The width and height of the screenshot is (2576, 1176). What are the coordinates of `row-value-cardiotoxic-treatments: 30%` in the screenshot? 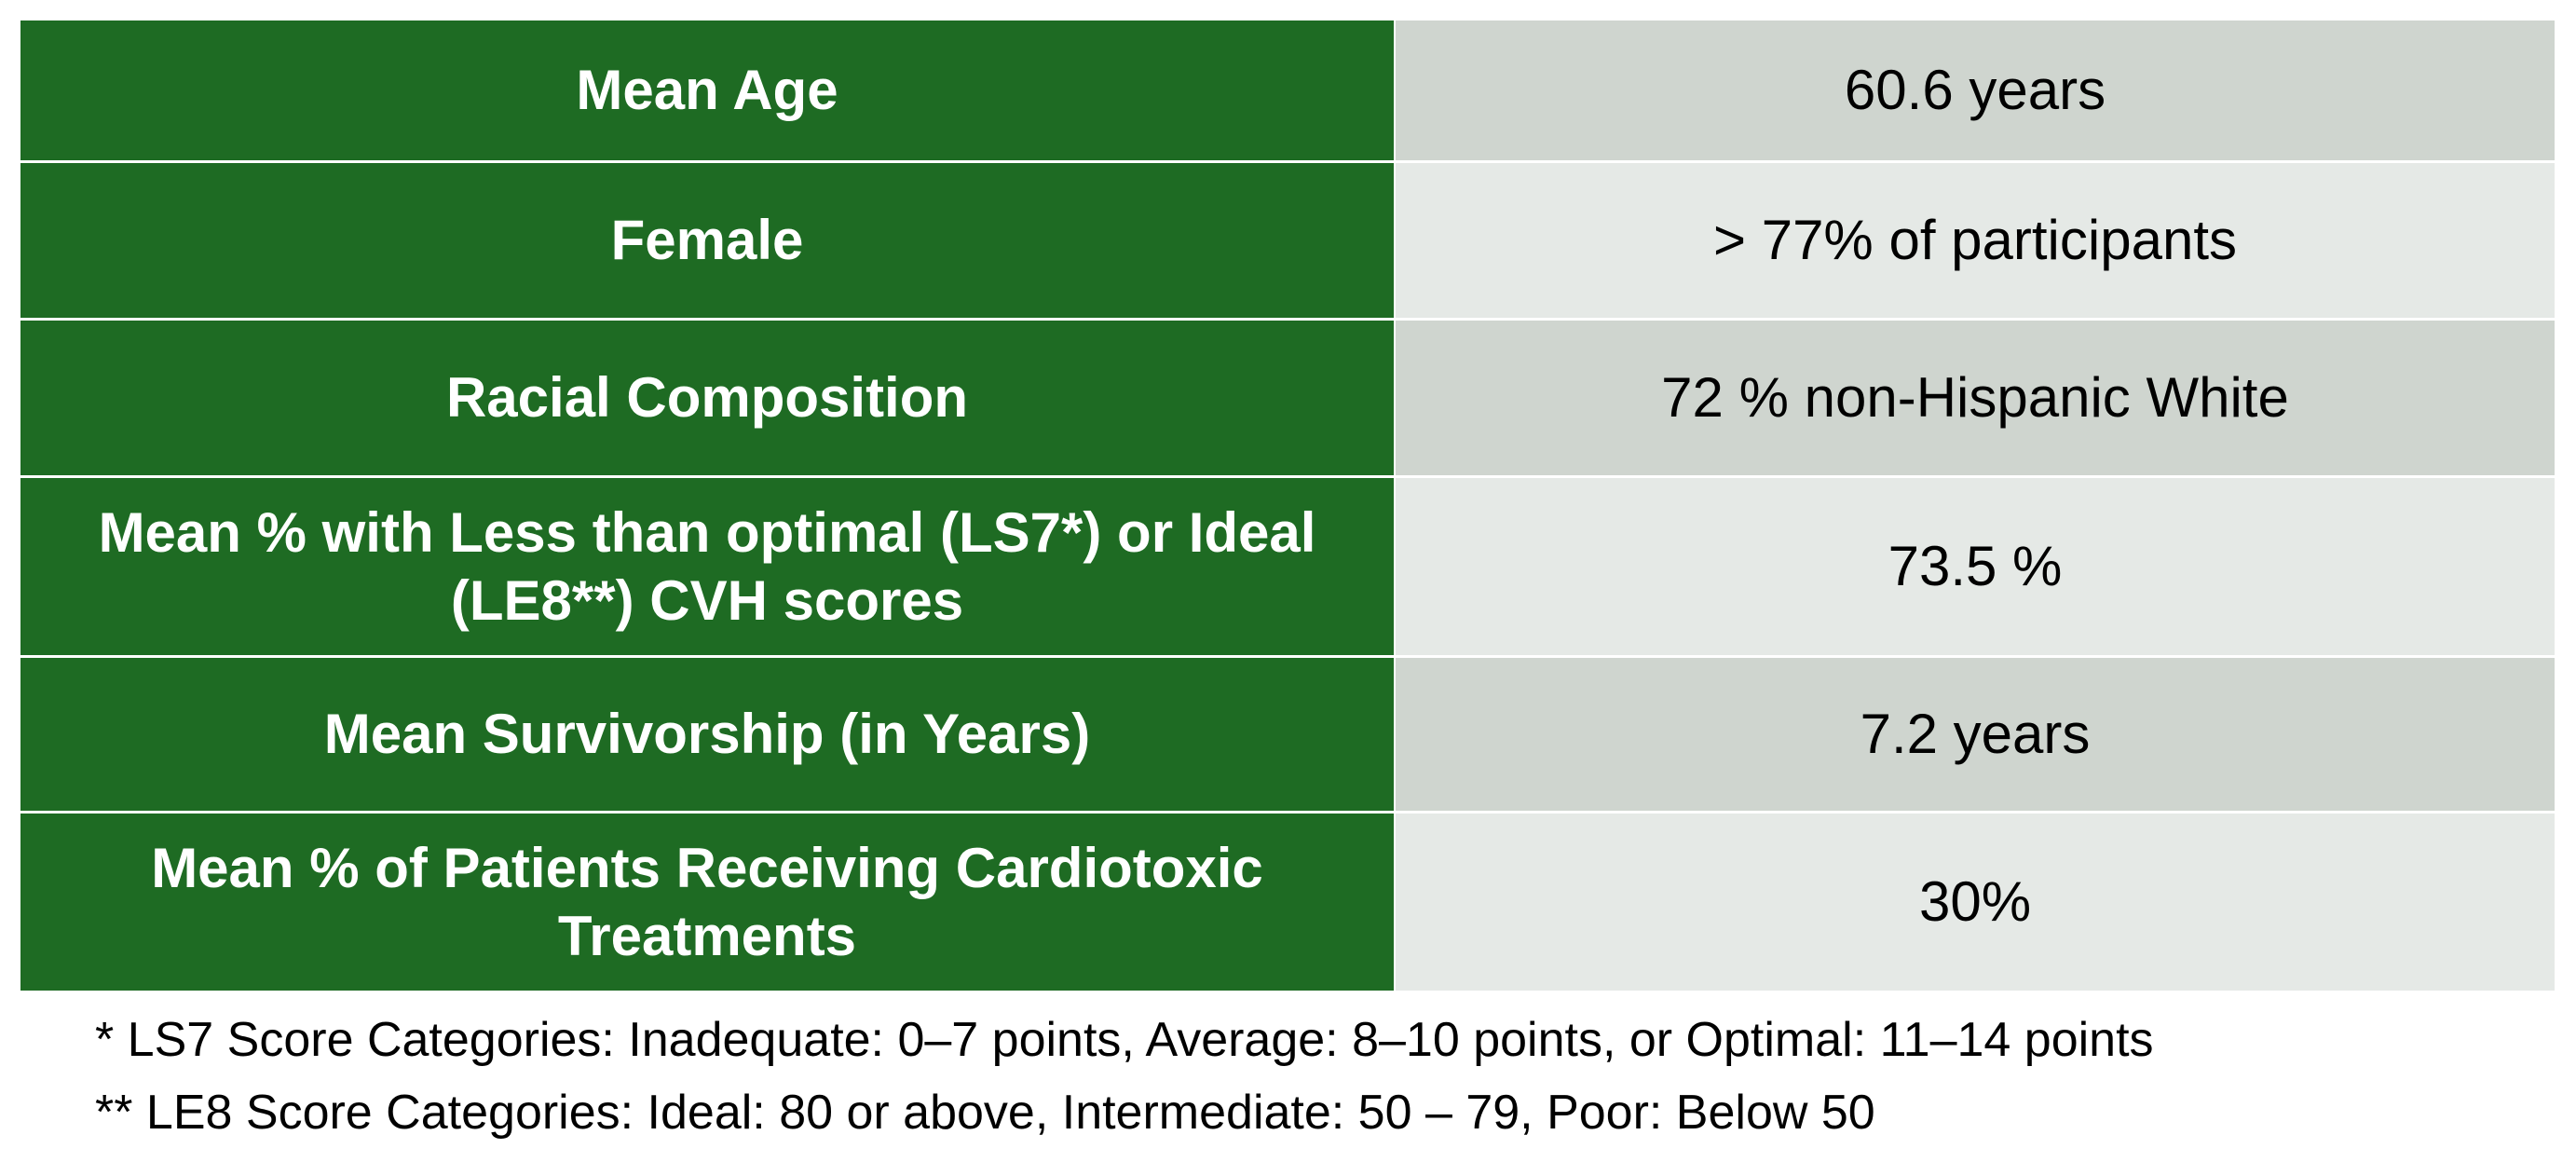 It's located at (1975, 903).